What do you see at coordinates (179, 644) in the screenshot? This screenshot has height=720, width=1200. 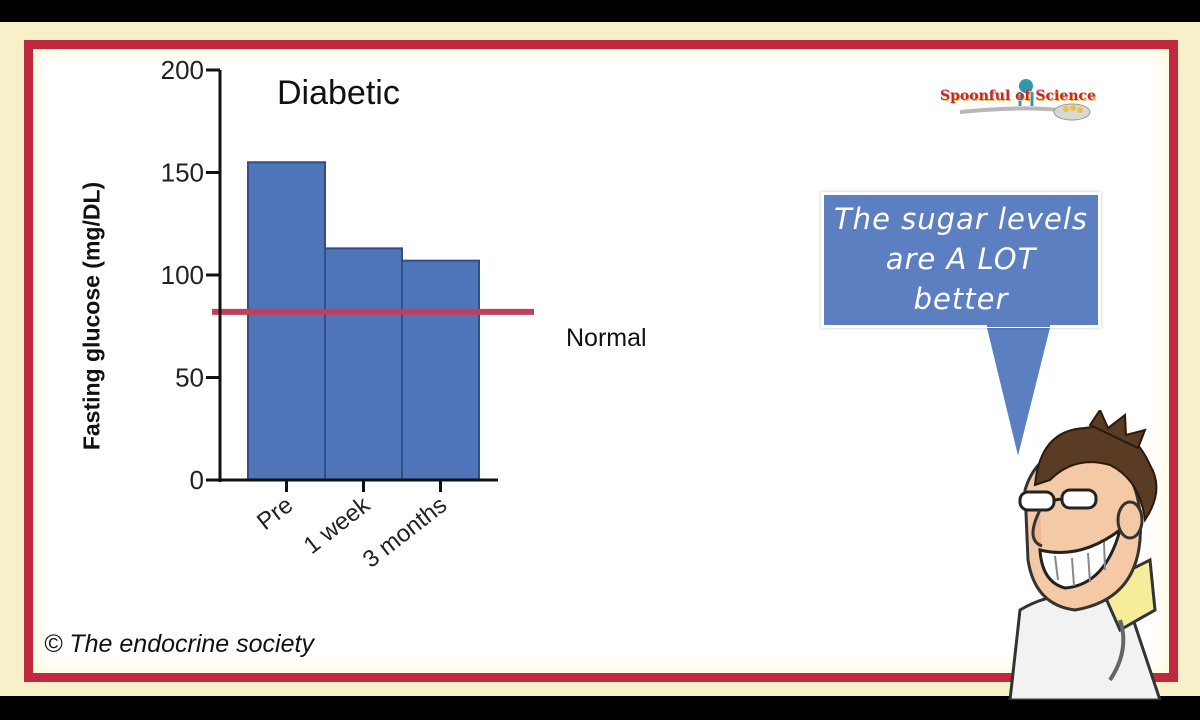 I see `copyright-text: © The endocrine society` at bounding box center [179, 644].